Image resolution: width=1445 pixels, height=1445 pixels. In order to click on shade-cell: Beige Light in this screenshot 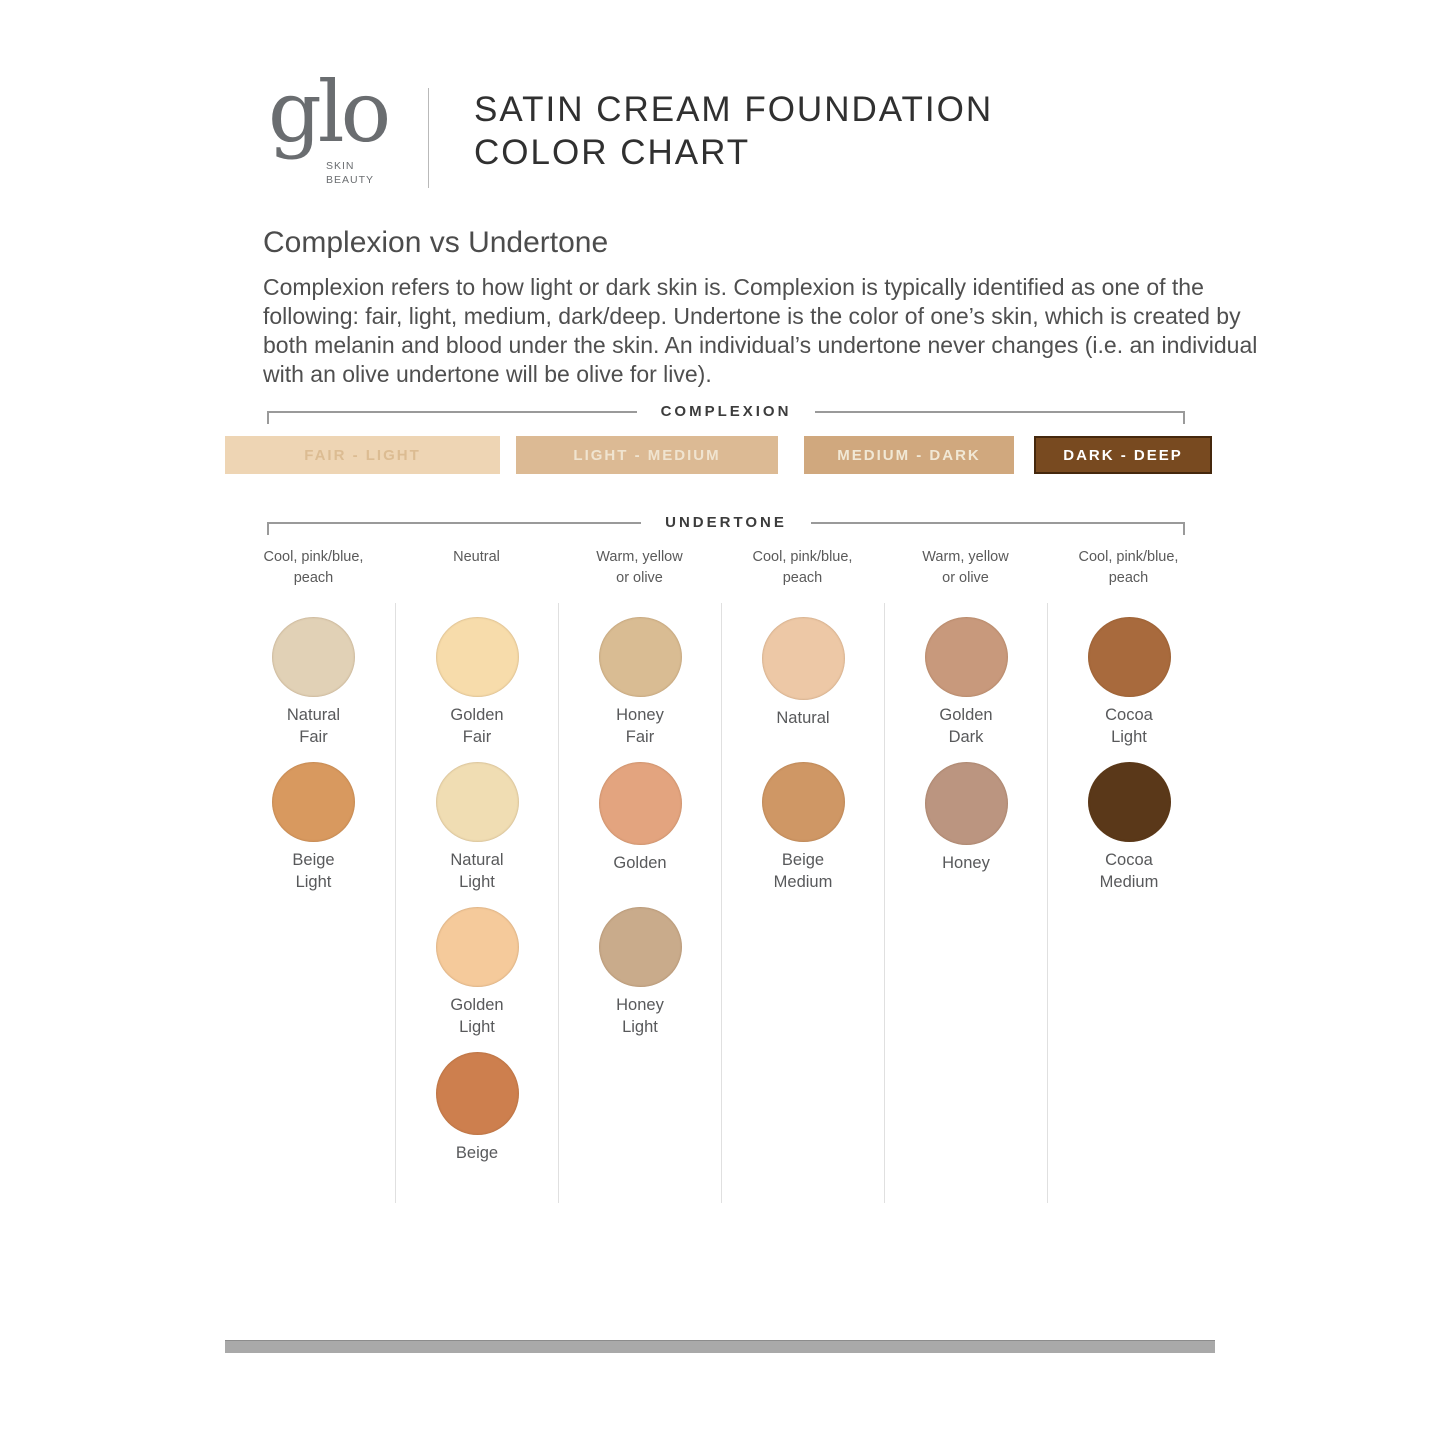, I will do `click(313, 820)`.